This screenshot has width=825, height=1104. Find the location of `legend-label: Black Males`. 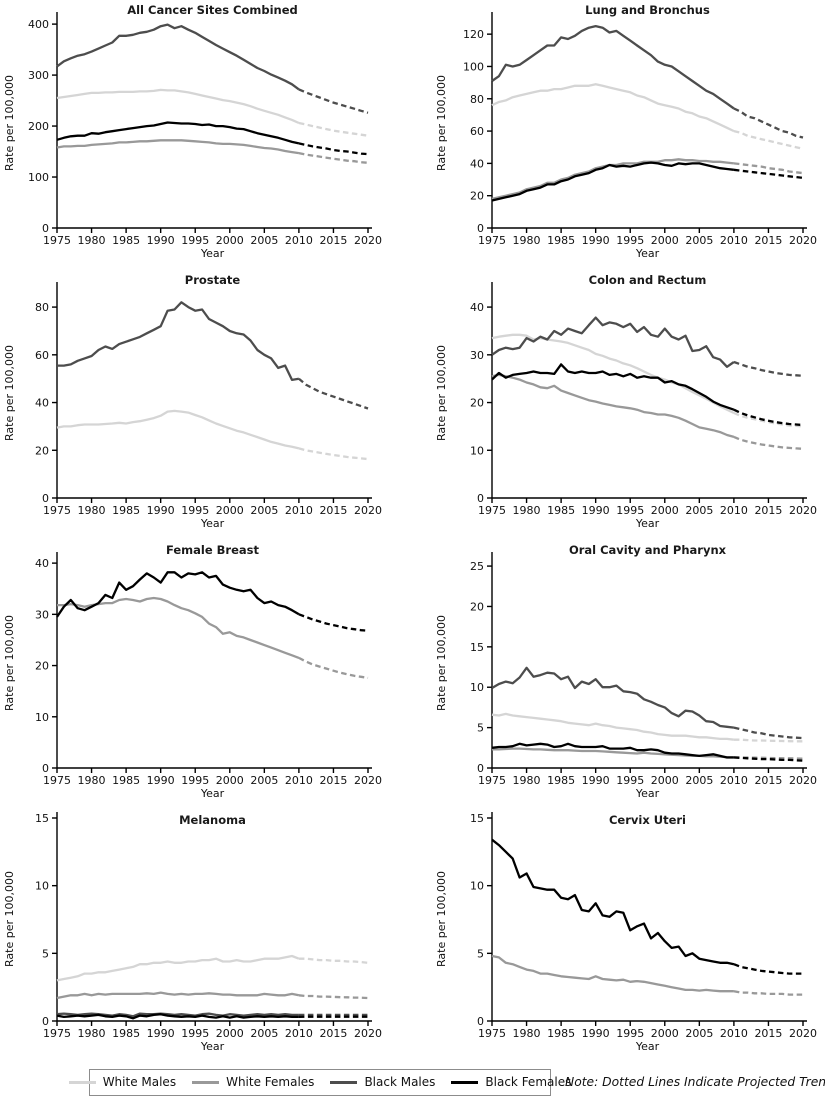

legend-label: Black Males is located at coordinates (400, 1082).